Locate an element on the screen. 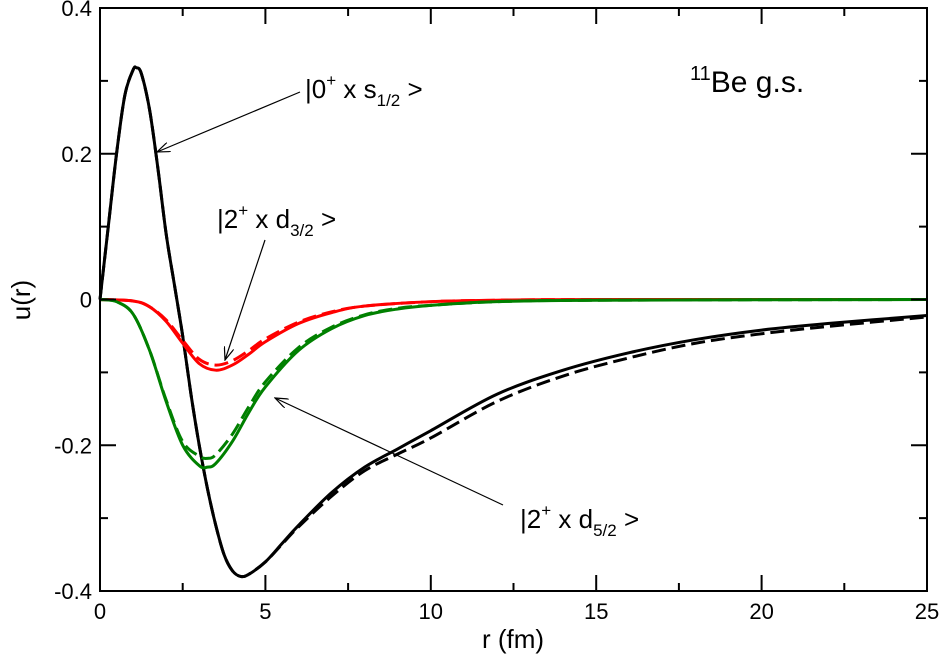 The height and width of the screenshot is (669, 945). annotation-arrow-d32 is located at coordinates (245, 299).